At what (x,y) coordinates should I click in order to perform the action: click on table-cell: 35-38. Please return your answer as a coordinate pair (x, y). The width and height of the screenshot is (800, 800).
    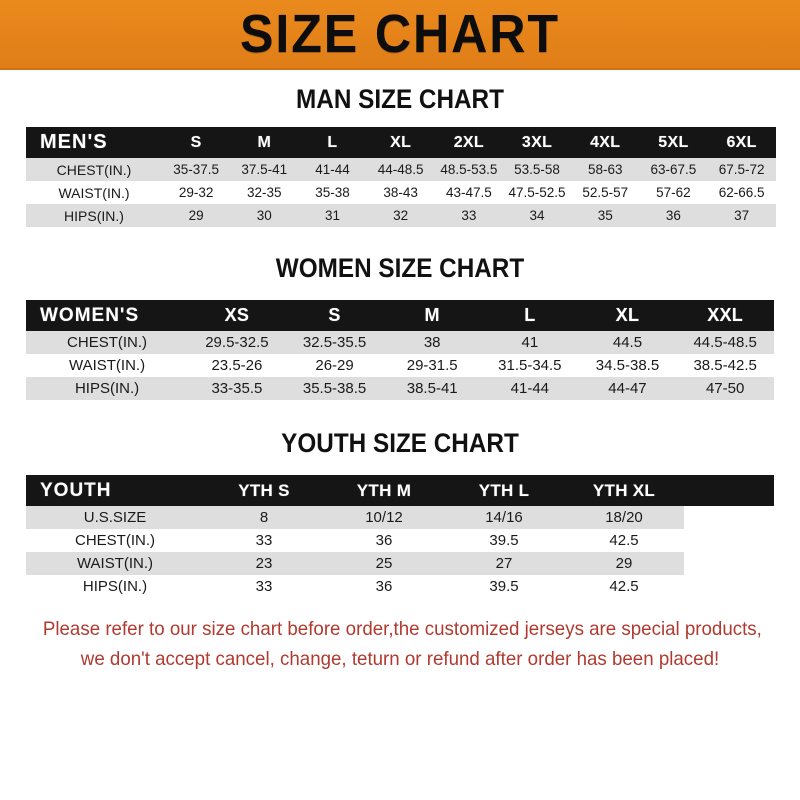
    Looking at the image, I should click on (332, 192).